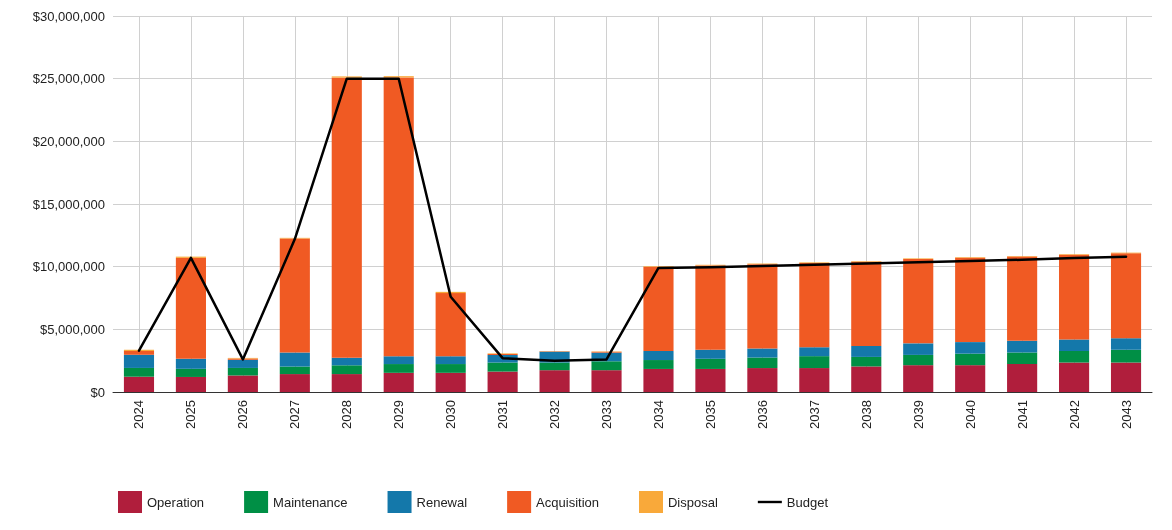  What do you see at coordinates (567, 502) in the screenshot?
I see `legend-label: Acquisition` at bounding box center [567, 502].